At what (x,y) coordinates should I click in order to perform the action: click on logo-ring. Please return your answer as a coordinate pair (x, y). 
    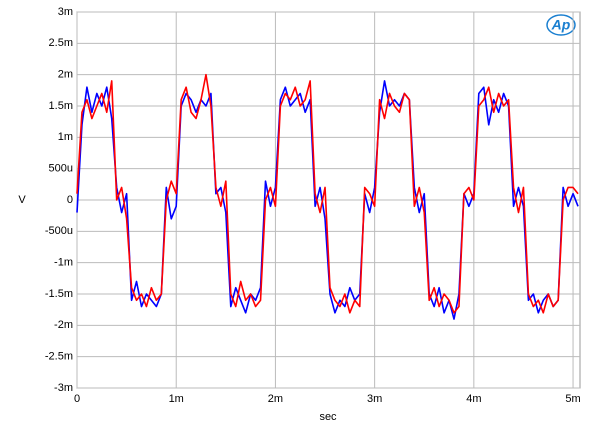
    Looking at the image, I should click on (561, 25).